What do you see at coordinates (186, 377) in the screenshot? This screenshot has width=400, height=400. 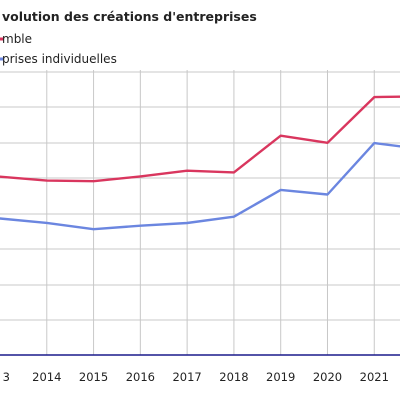 I see `x-tick-label: 2017` at bounding box center [186, 377].